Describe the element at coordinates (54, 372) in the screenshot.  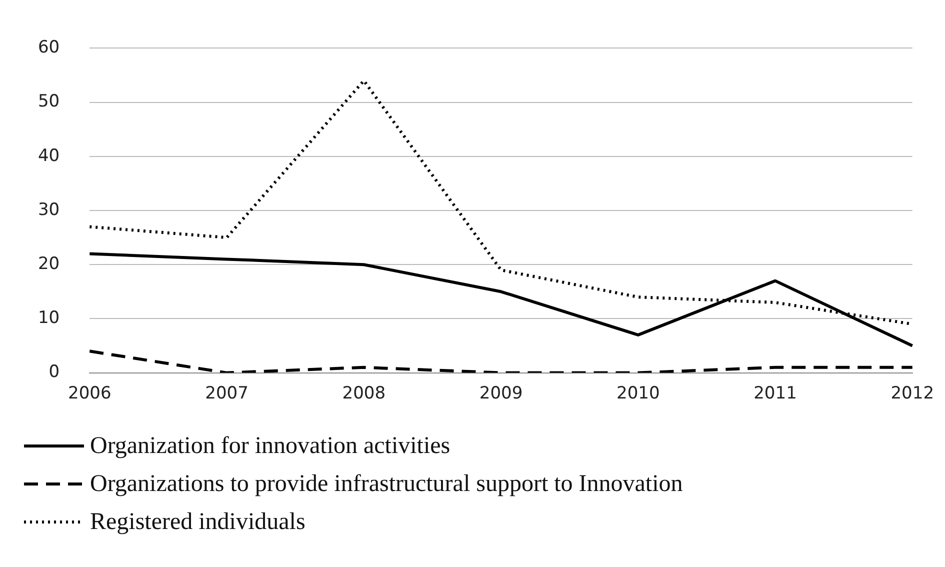
I see `y-tick-label: 0` at that location.